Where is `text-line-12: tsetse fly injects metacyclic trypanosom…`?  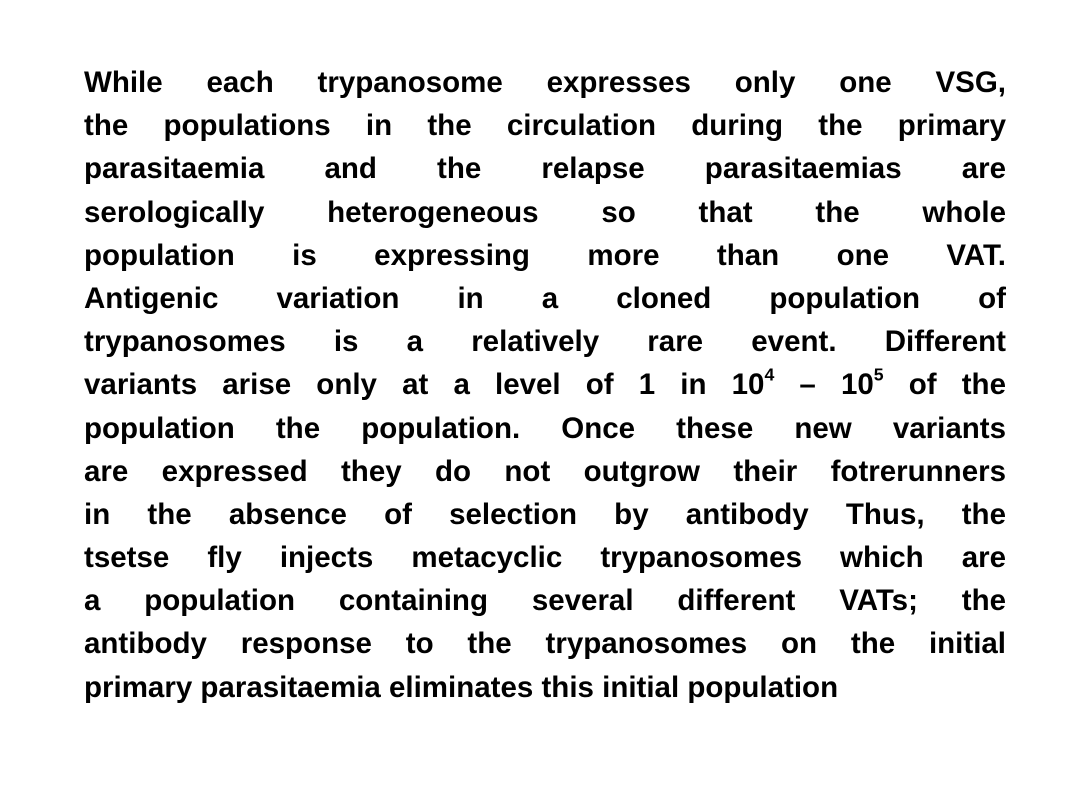 text-line-12: tsetse fly injects metacyclic trypanosom… is located at coordinates (545, 558).